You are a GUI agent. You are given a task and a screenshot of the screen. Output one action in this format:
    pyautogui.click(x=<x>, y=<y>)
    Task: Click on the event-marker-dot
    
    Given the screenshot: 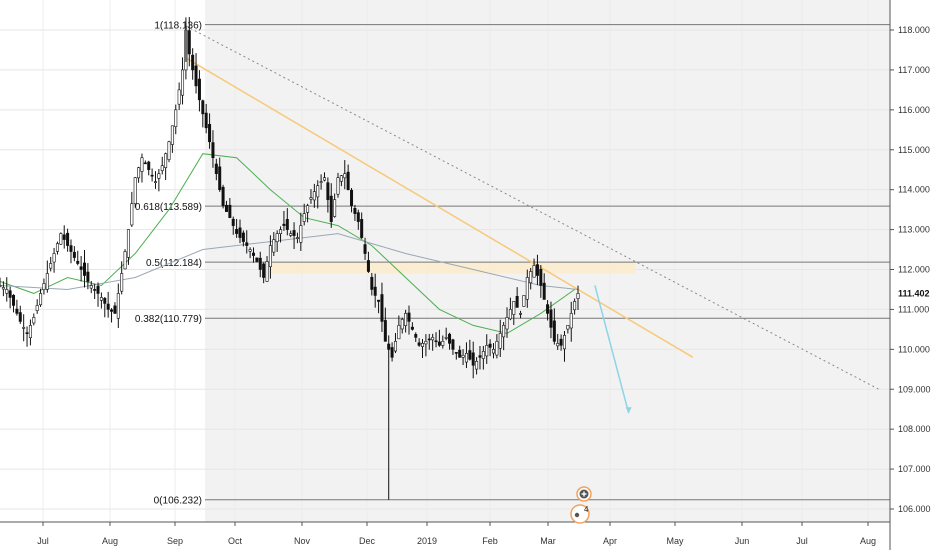 What is the action you would take?
    pyautogui.click(x=577, y=515)
    